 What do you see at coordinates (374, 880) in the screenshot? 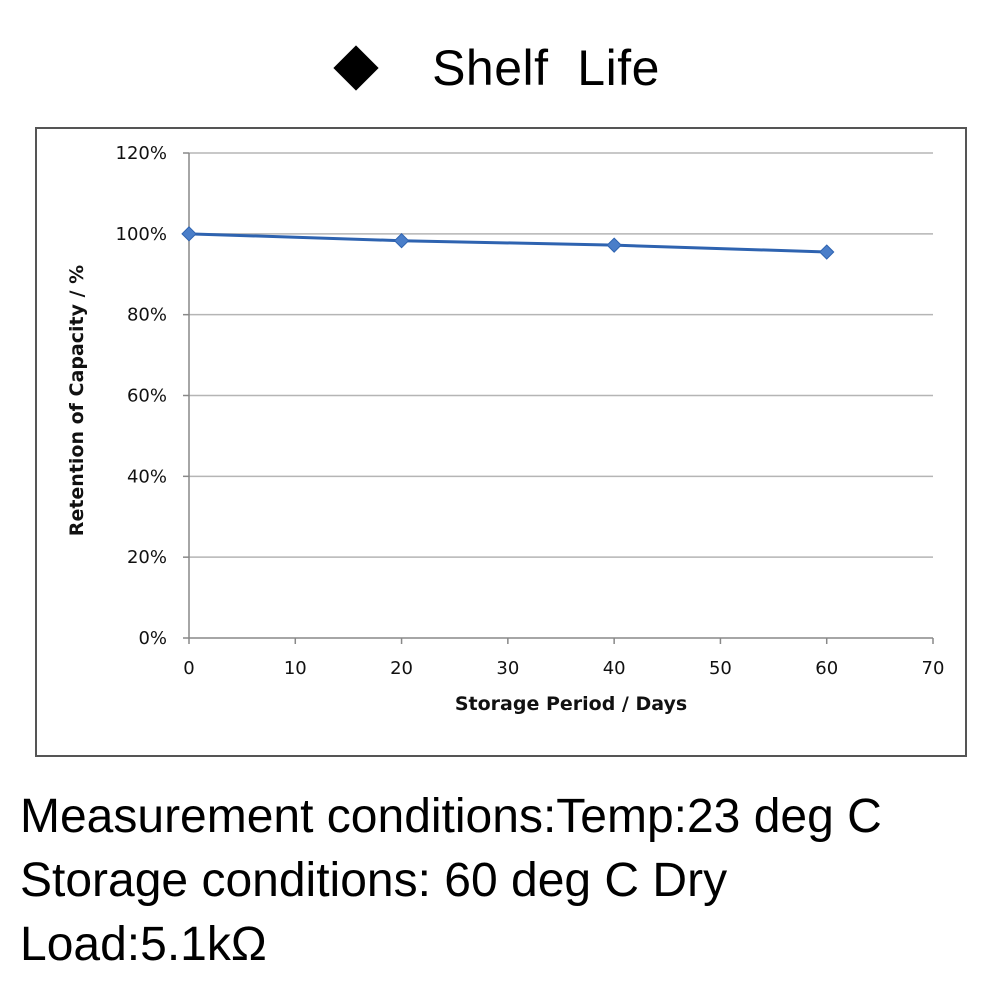
I see `storage-conditions: Storage conditions: 60 deg C Dry` at bounding box center [374, 880].